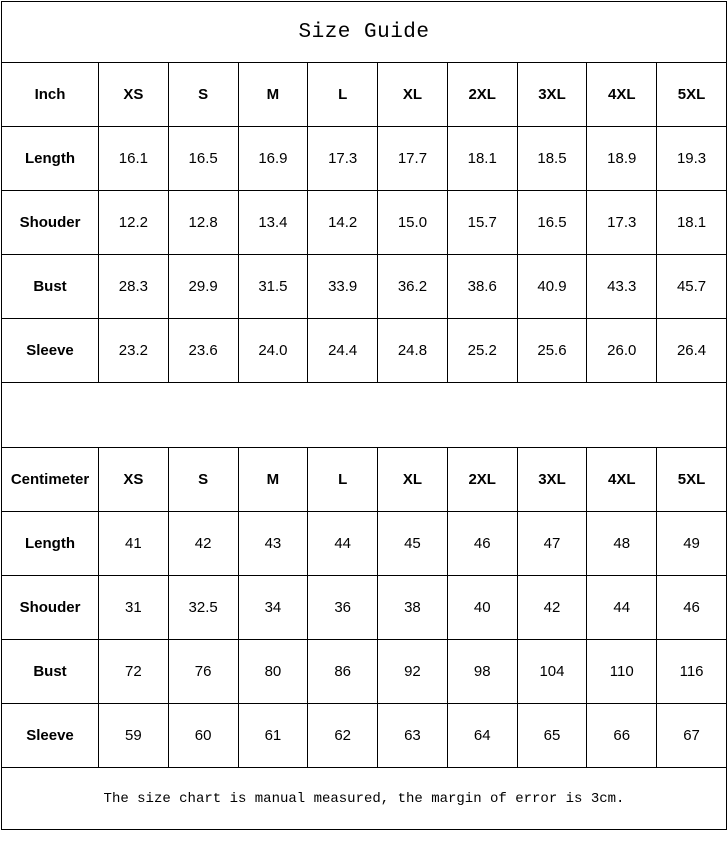  What do you see at coordinates (691, 671) in the screenshot?
I see `table-cell: 116` at bounding box center [691, 671].